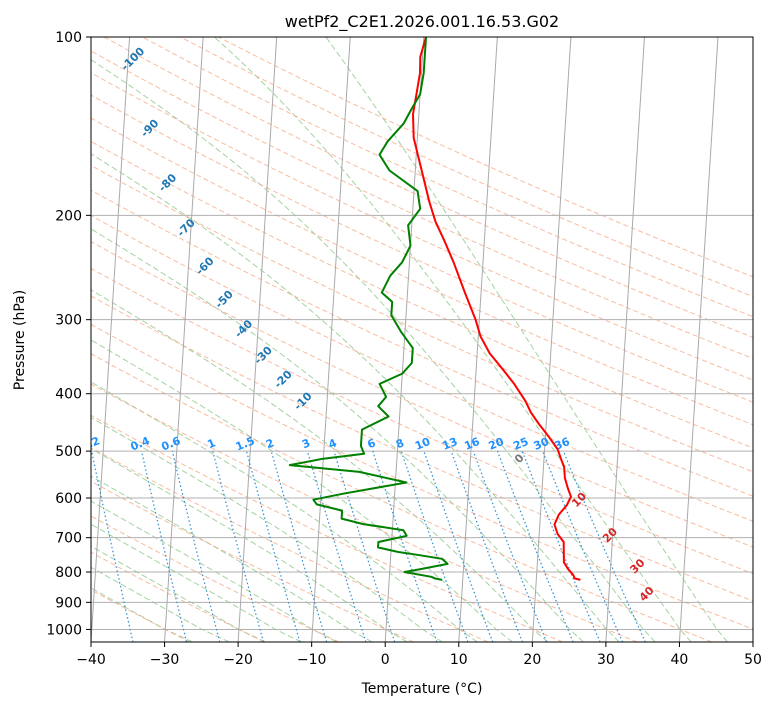  Describe the element at coordinates (263, 355) in the screenshot. I see `dry-adiabat-label: -30` at that location.